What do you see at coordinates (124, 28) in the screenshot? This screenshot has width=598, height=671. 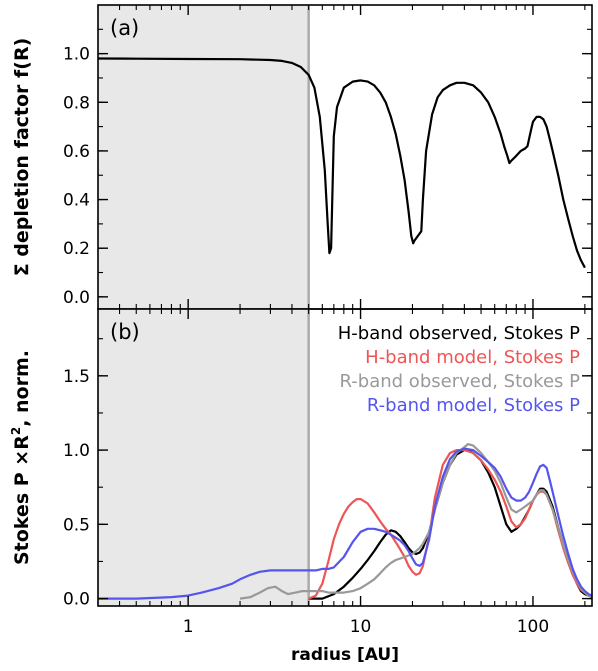 I see `panel-label-a: (a)` at bounding box center [124, 28].